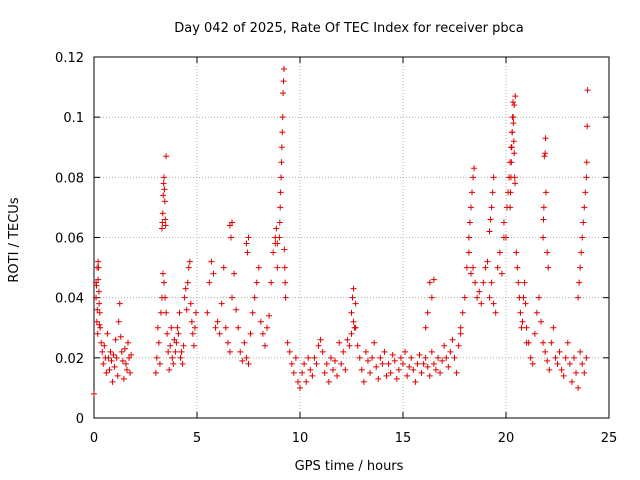 The height and width of the screenshot is (480, 640). I want to click on y-axis-label: ROTI / TECUs, so click(14, 239).